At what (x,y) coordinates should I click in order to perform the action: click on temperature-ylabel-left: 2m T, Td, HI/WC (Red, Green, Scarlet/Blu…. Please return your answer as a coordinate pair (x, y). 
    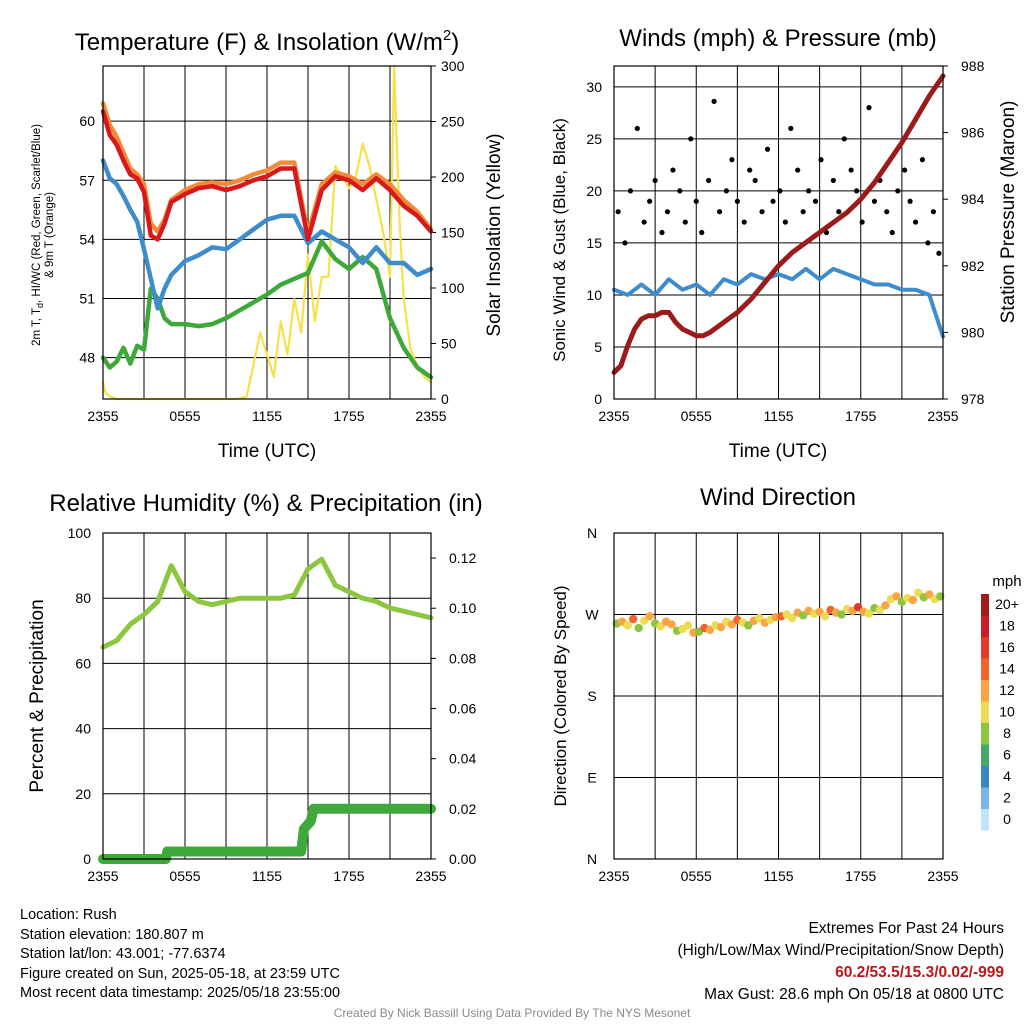
    Looking at the image, I should click on (43, 235).